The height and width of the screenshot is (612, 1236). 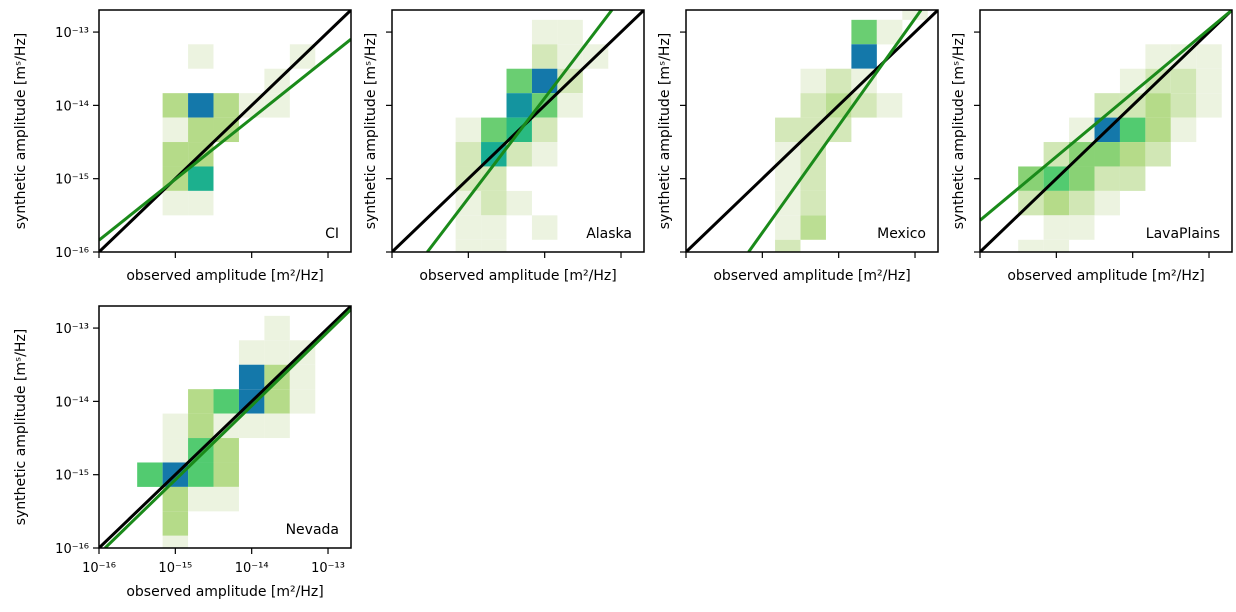 What do you see at coordinates (72, 329) in the screenshot?
I see `y-tick-label: 10⁻¹³` at bounding box center [72, 329].